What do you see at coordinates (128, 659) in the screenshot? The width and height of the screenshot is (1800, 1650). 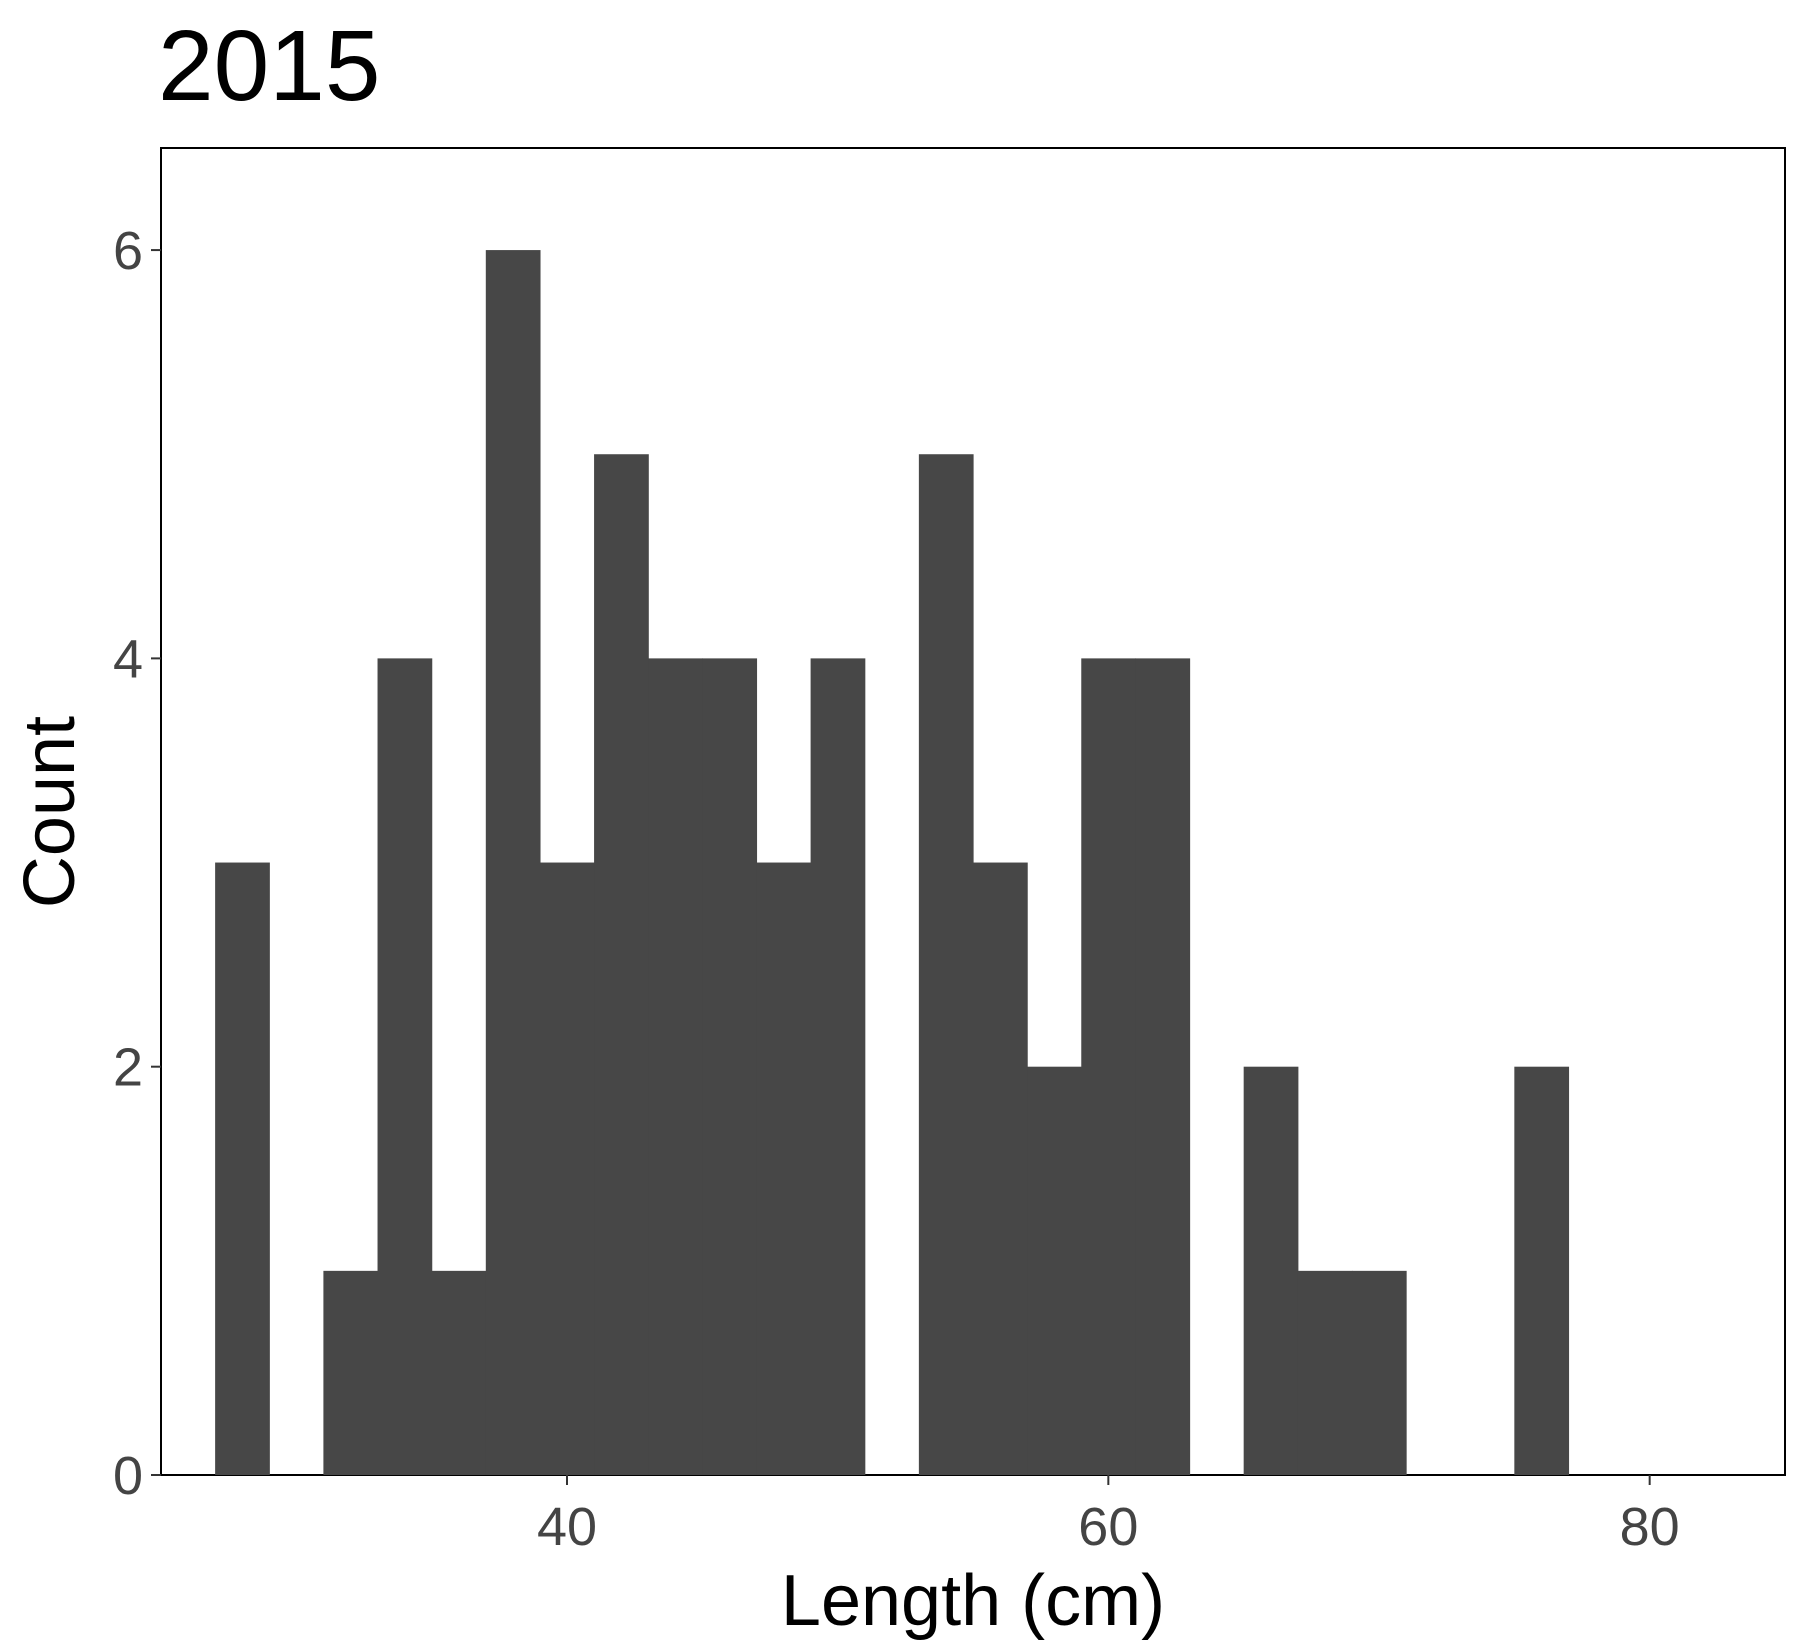 I see `y-tick-label: 4` at bounding box center [128, 659].